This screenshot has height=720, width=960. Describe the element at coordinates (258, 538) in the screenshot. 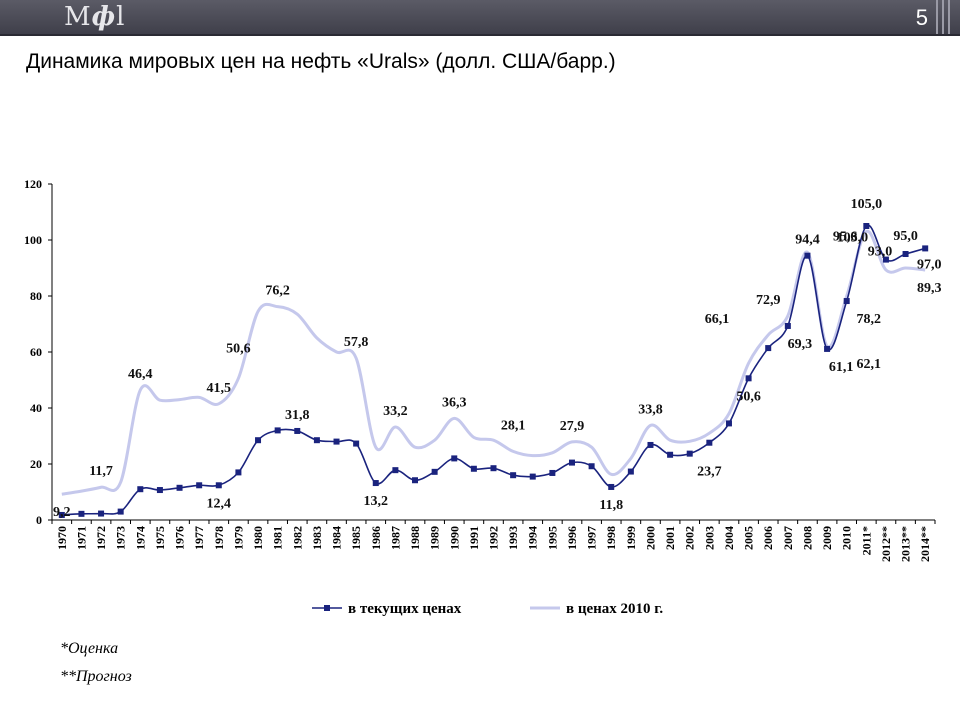

I see `x-tick-label: 1980` at that location.